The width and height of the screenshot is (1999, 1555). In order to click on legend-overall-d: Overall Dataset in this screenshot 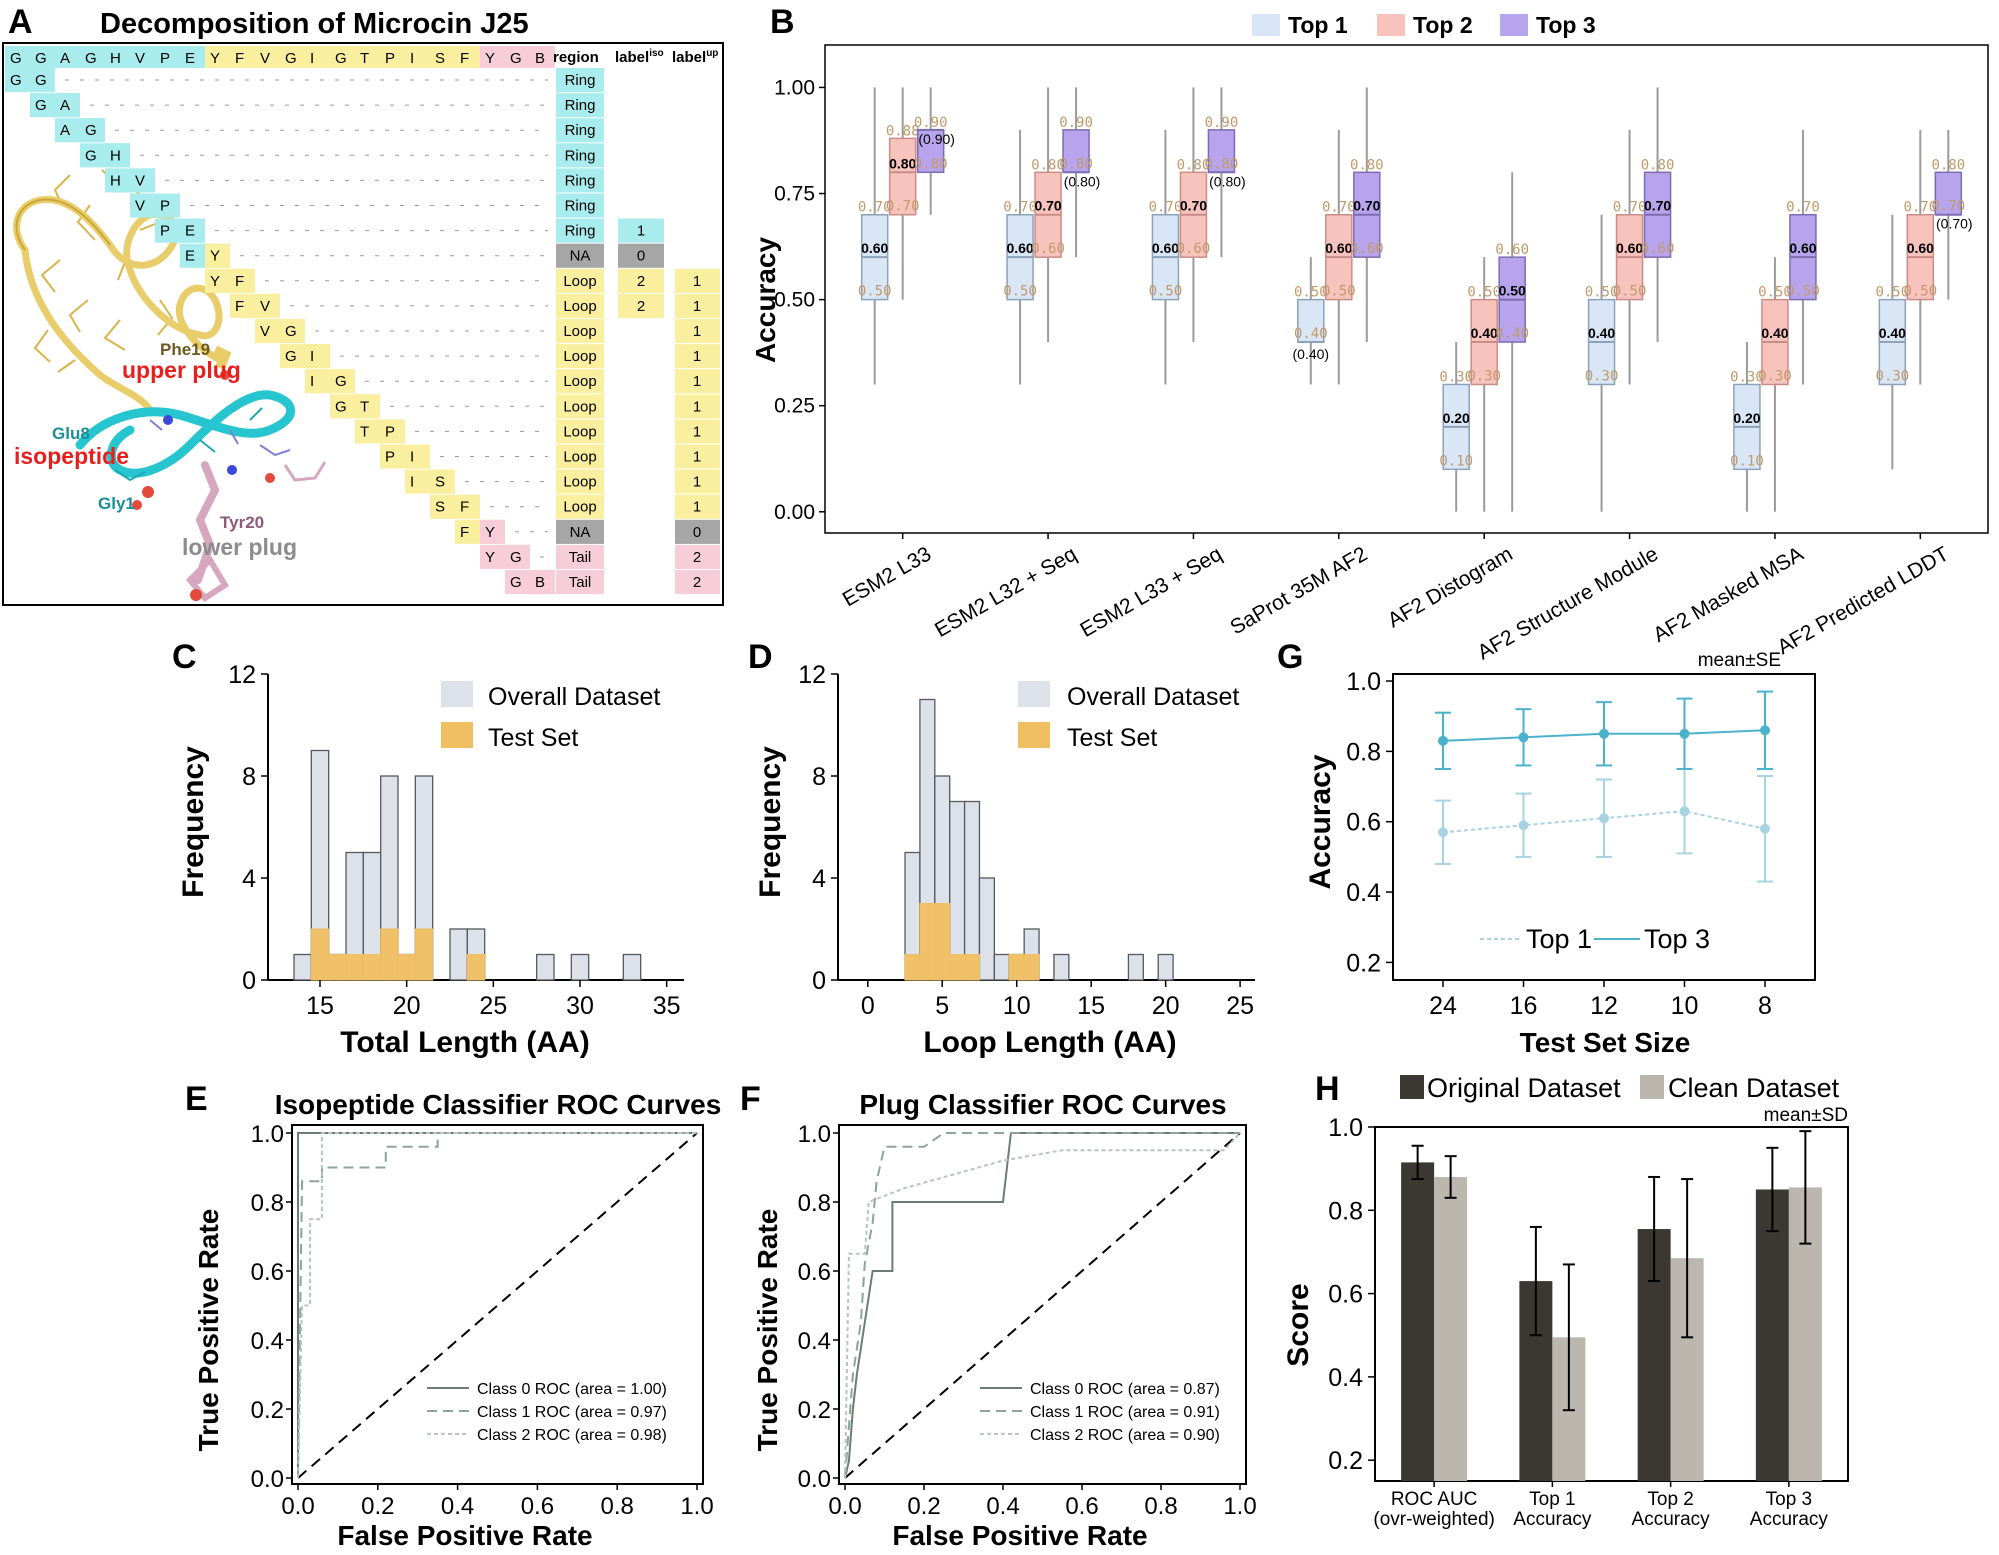, I will do `click(1153, 697)`.